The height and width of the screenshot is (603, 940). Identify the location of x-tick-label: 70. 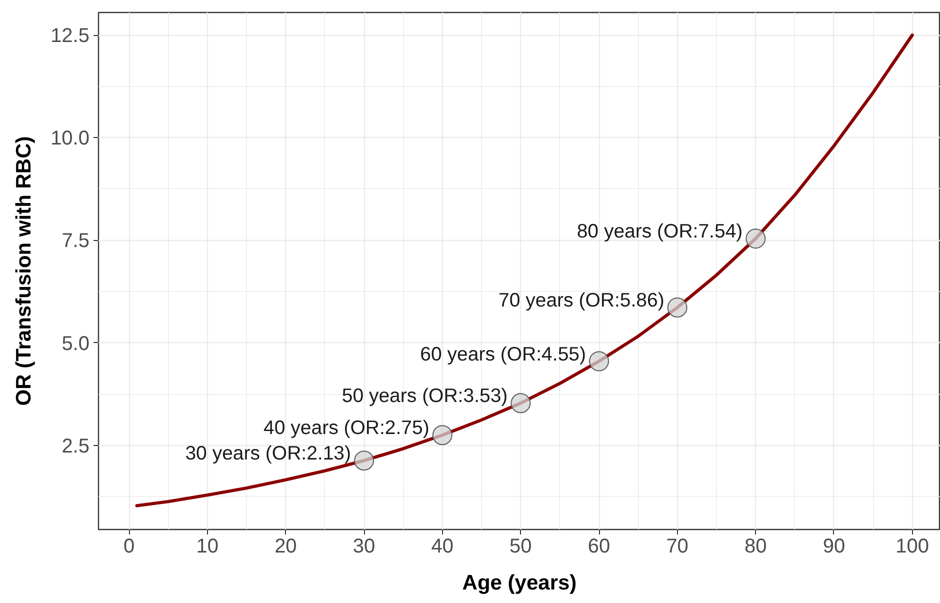
(677, 547).